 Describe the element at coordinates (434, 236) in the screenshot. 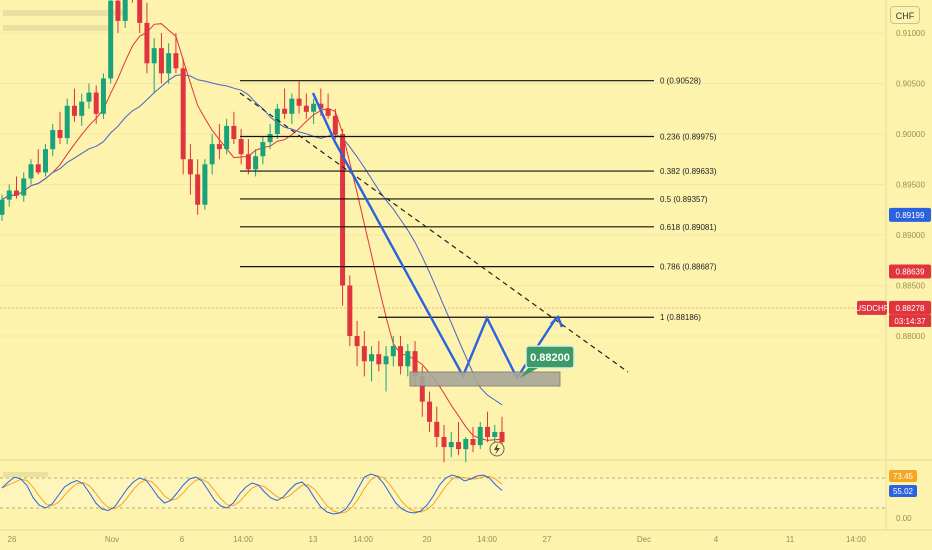

I see `projection-path` at that location.